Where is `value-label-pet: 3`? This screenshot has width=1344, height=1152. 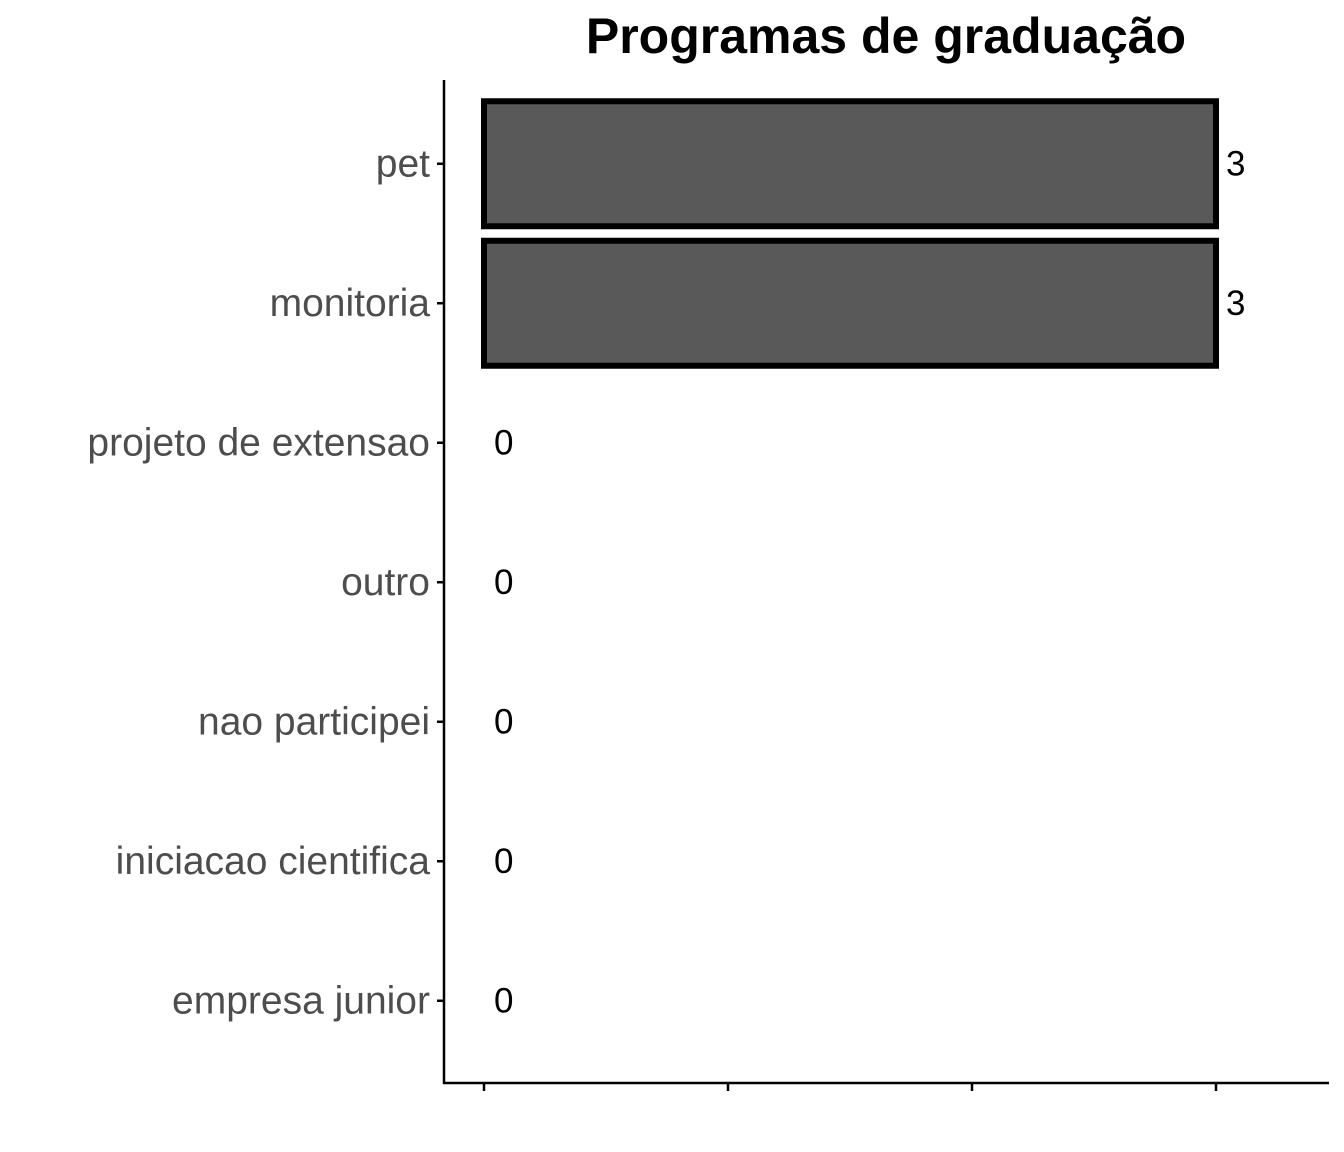 value-label-pet: 3 is located at coordinates (1235, 163).